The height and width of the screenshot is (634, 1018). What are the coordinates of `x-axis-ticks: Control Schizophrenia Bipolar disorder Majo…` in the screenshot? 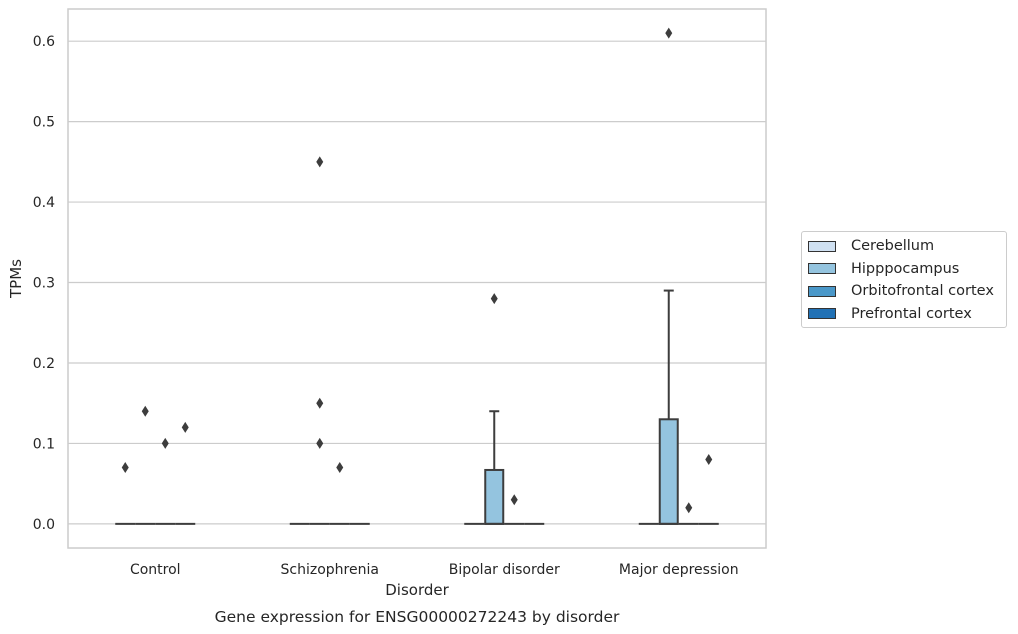 It's located at (434, 570).